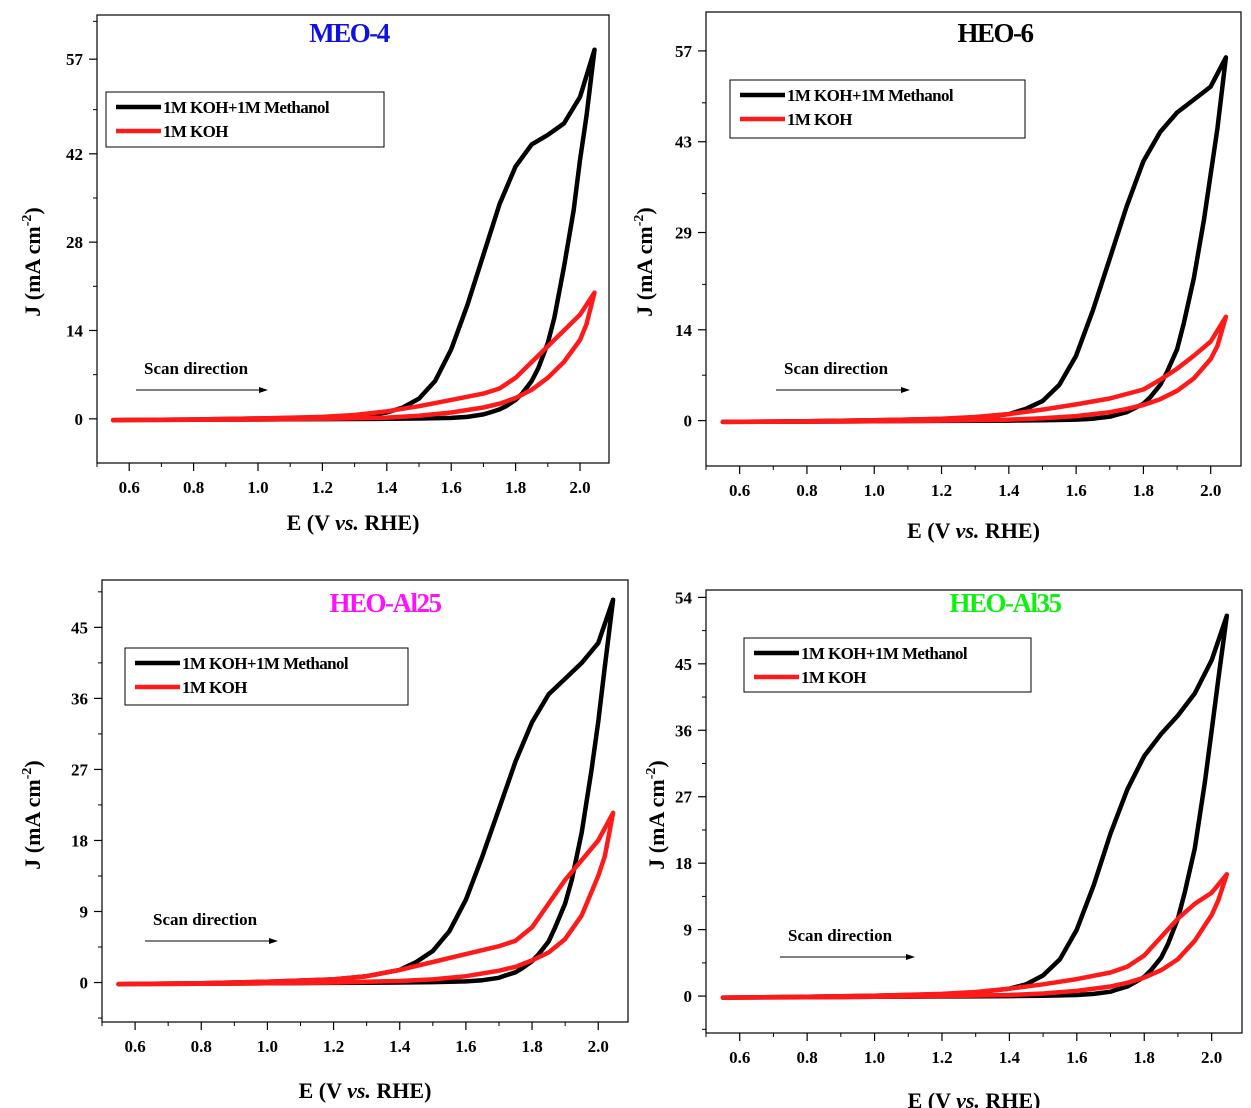 The image size is (1251, 1108). What do you see at coordinates (385, 603) in the screenshot?
I see `chart-title: HEO-Al25` at bounding box center [385, 603].